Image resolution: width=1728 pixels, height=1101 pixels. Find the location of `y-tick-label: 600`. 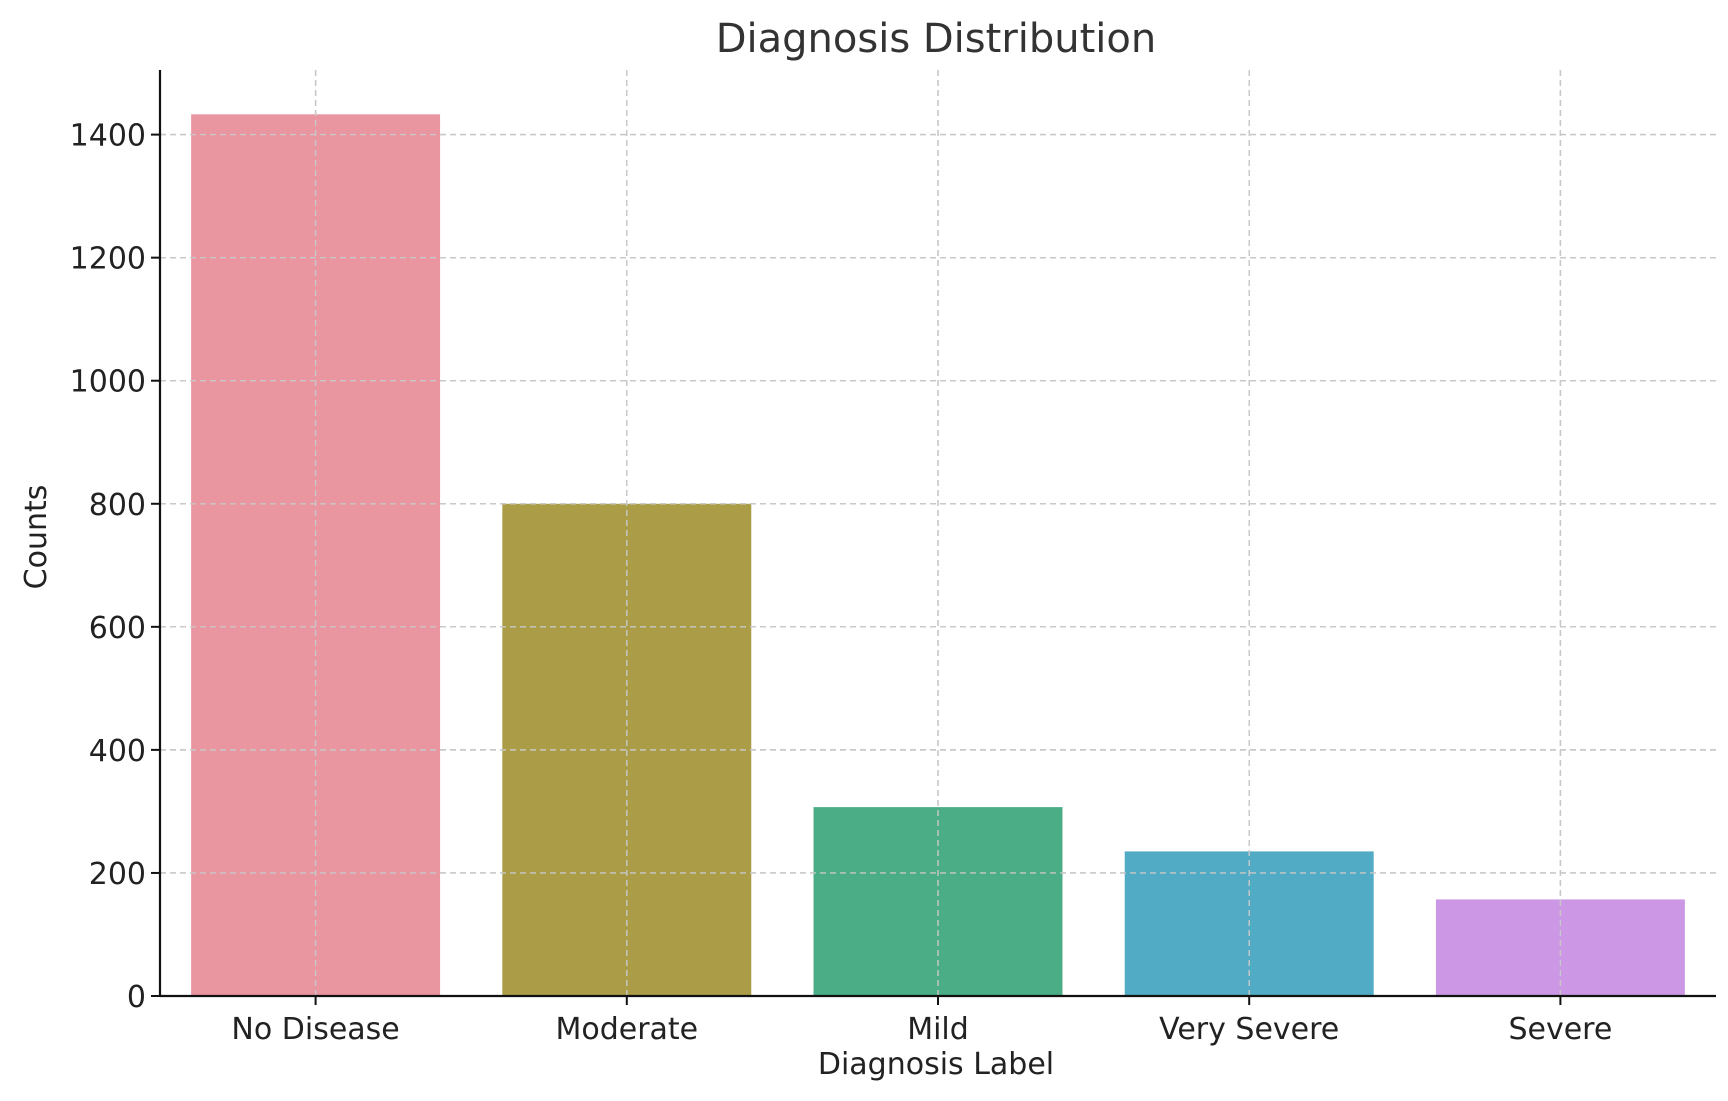

y-tick-label: 600 is located at coordinates (117, 628).